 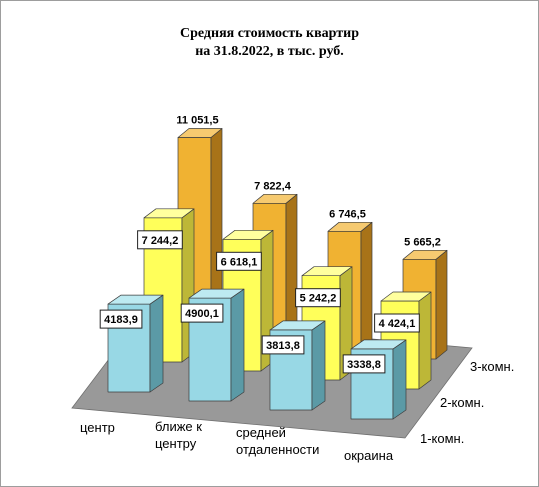 I want to click on data-label-text: 3813,8, so click(x=283, y=346).